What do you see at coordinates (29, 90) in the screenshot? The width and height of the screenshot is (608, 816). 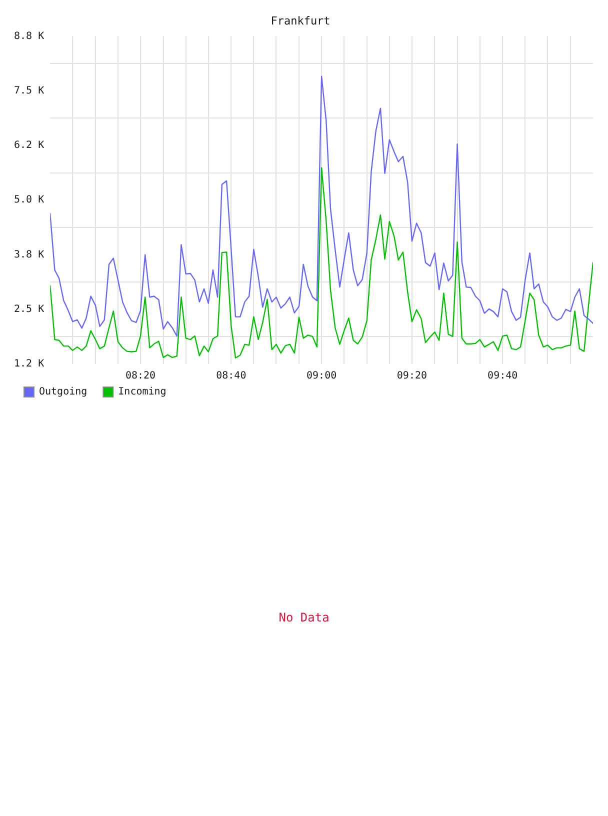 I see `y-tick-label: 7.5 K` at bounding box center [29, 90].